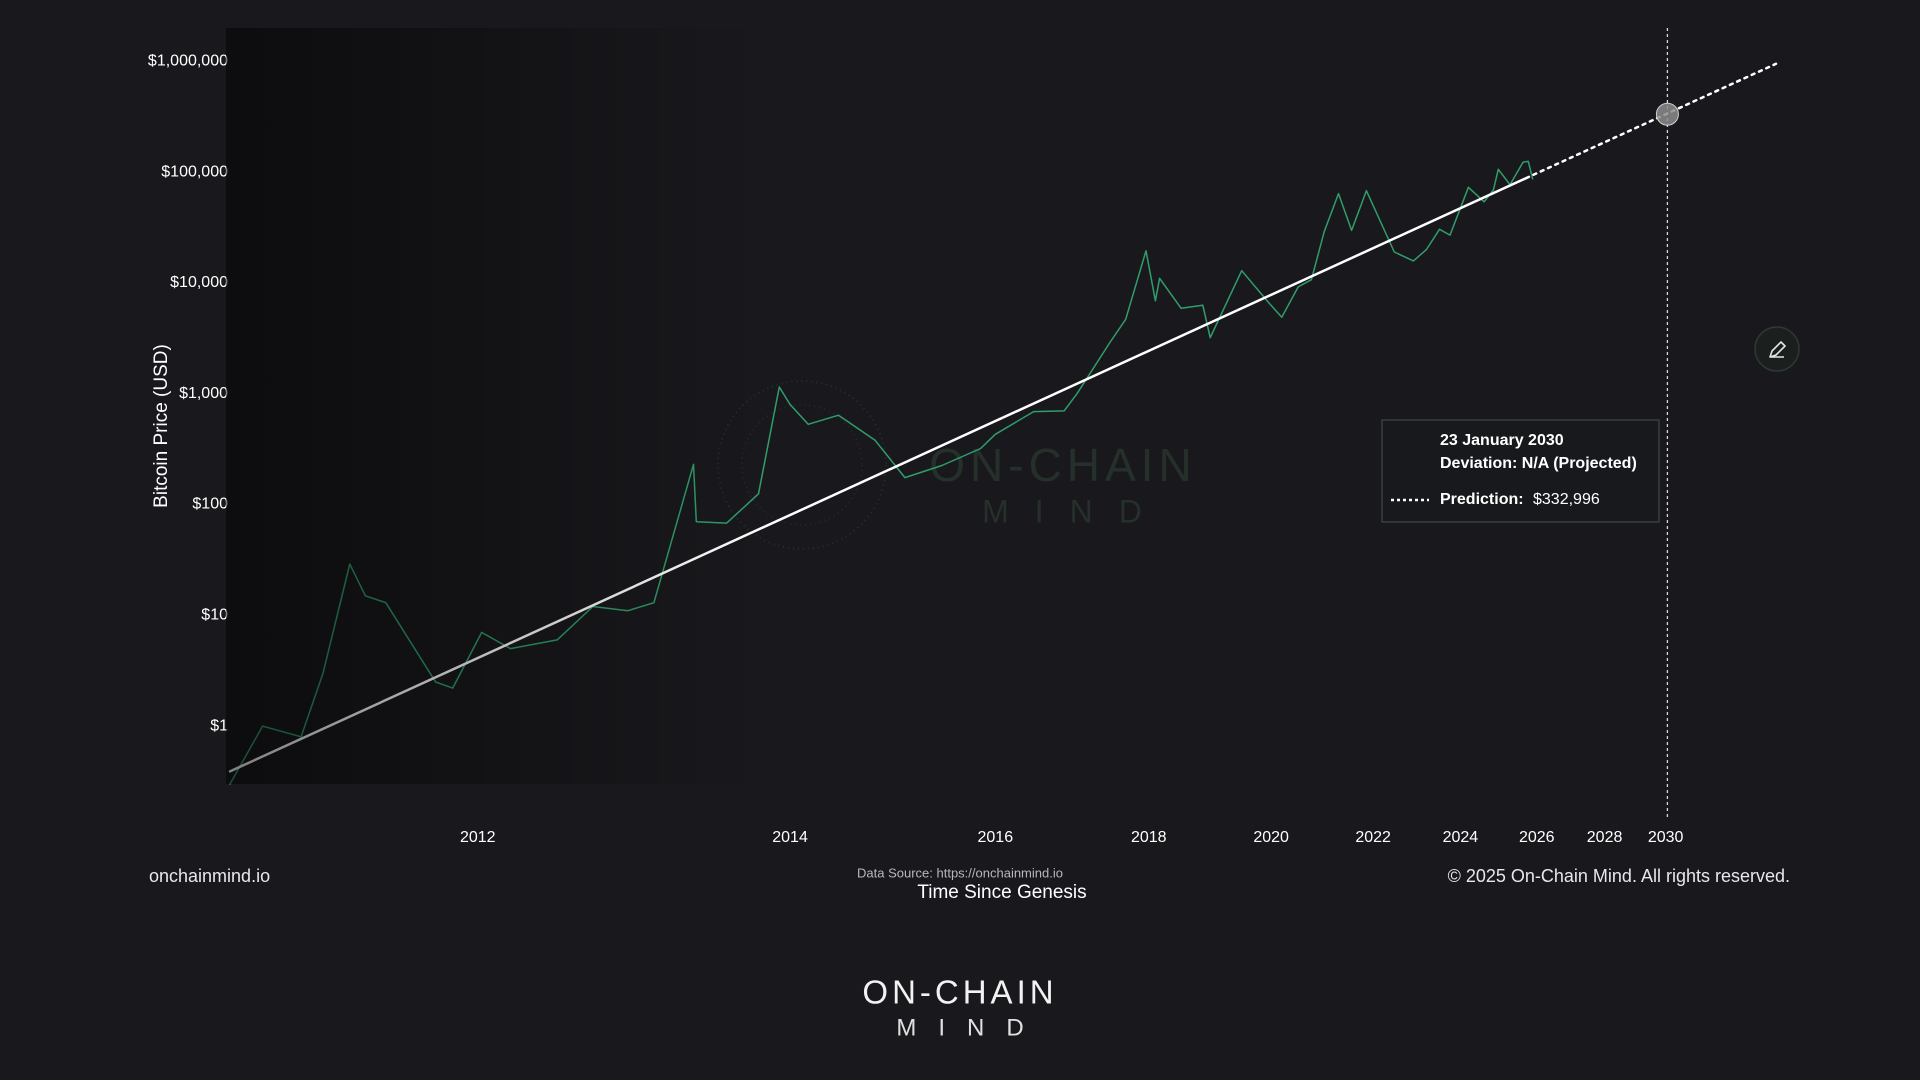 This screenshot has height=1080, width=1920. What do you see at coordinates (1566, 499) in the screenshot?
I see `tooltip-value: $332,996` at bounding box center [1566, 499].